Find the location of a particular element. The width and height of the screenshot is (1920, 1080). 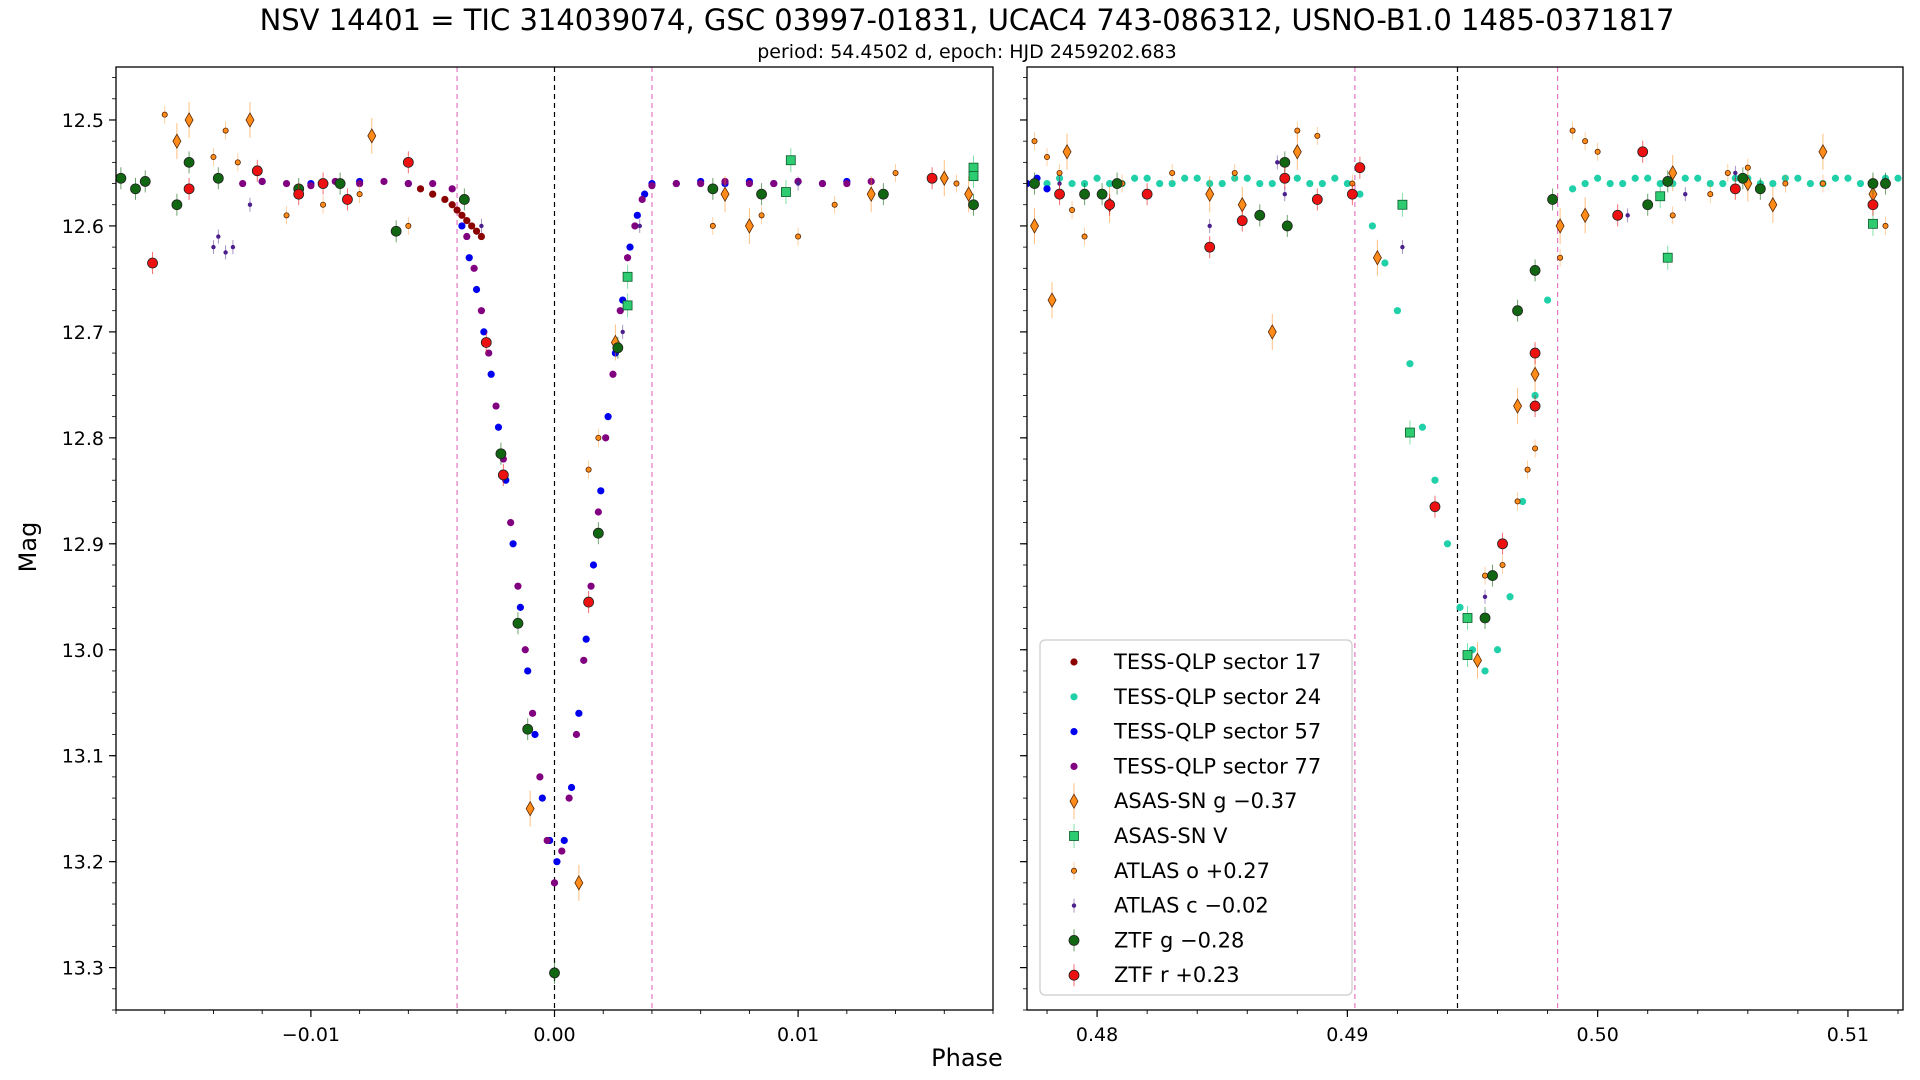

legend-entry: ASAS-SN V is located at coordinates (1171, 836).